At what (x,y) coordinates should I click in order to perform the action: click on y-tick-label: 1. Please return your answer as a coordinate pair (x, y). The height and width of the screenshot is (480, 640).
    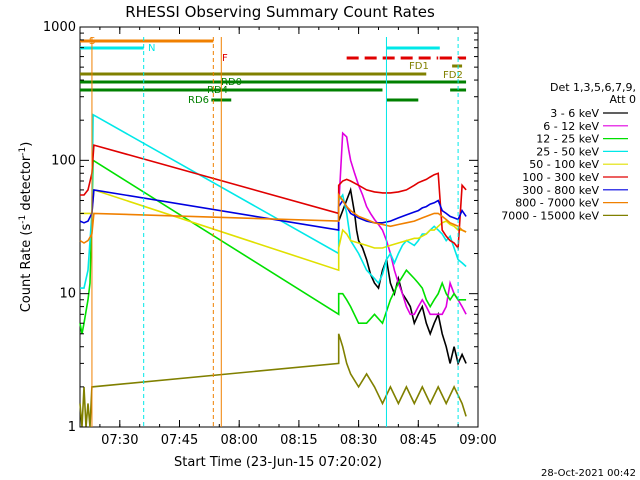
    Looking at the image, I should click on (72, 427).